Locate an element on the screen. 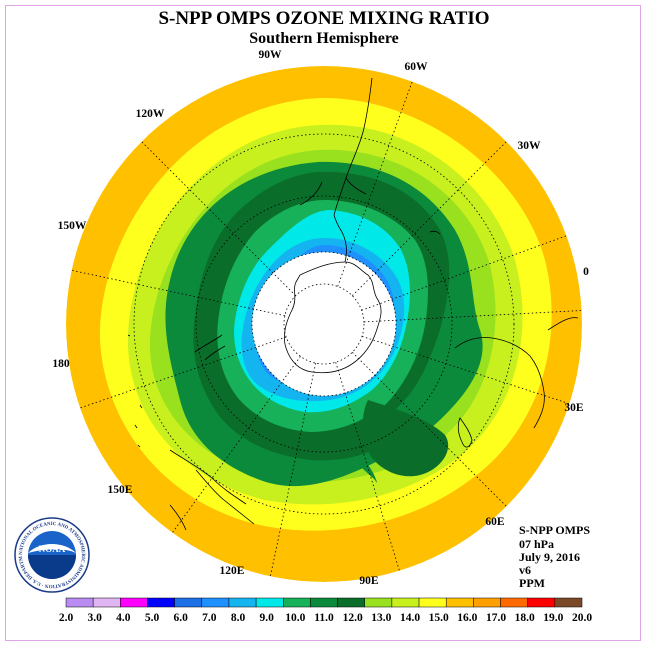 The width and height of the screenshot is (648, 648). africa-coast is located at coordinates (516, 373).